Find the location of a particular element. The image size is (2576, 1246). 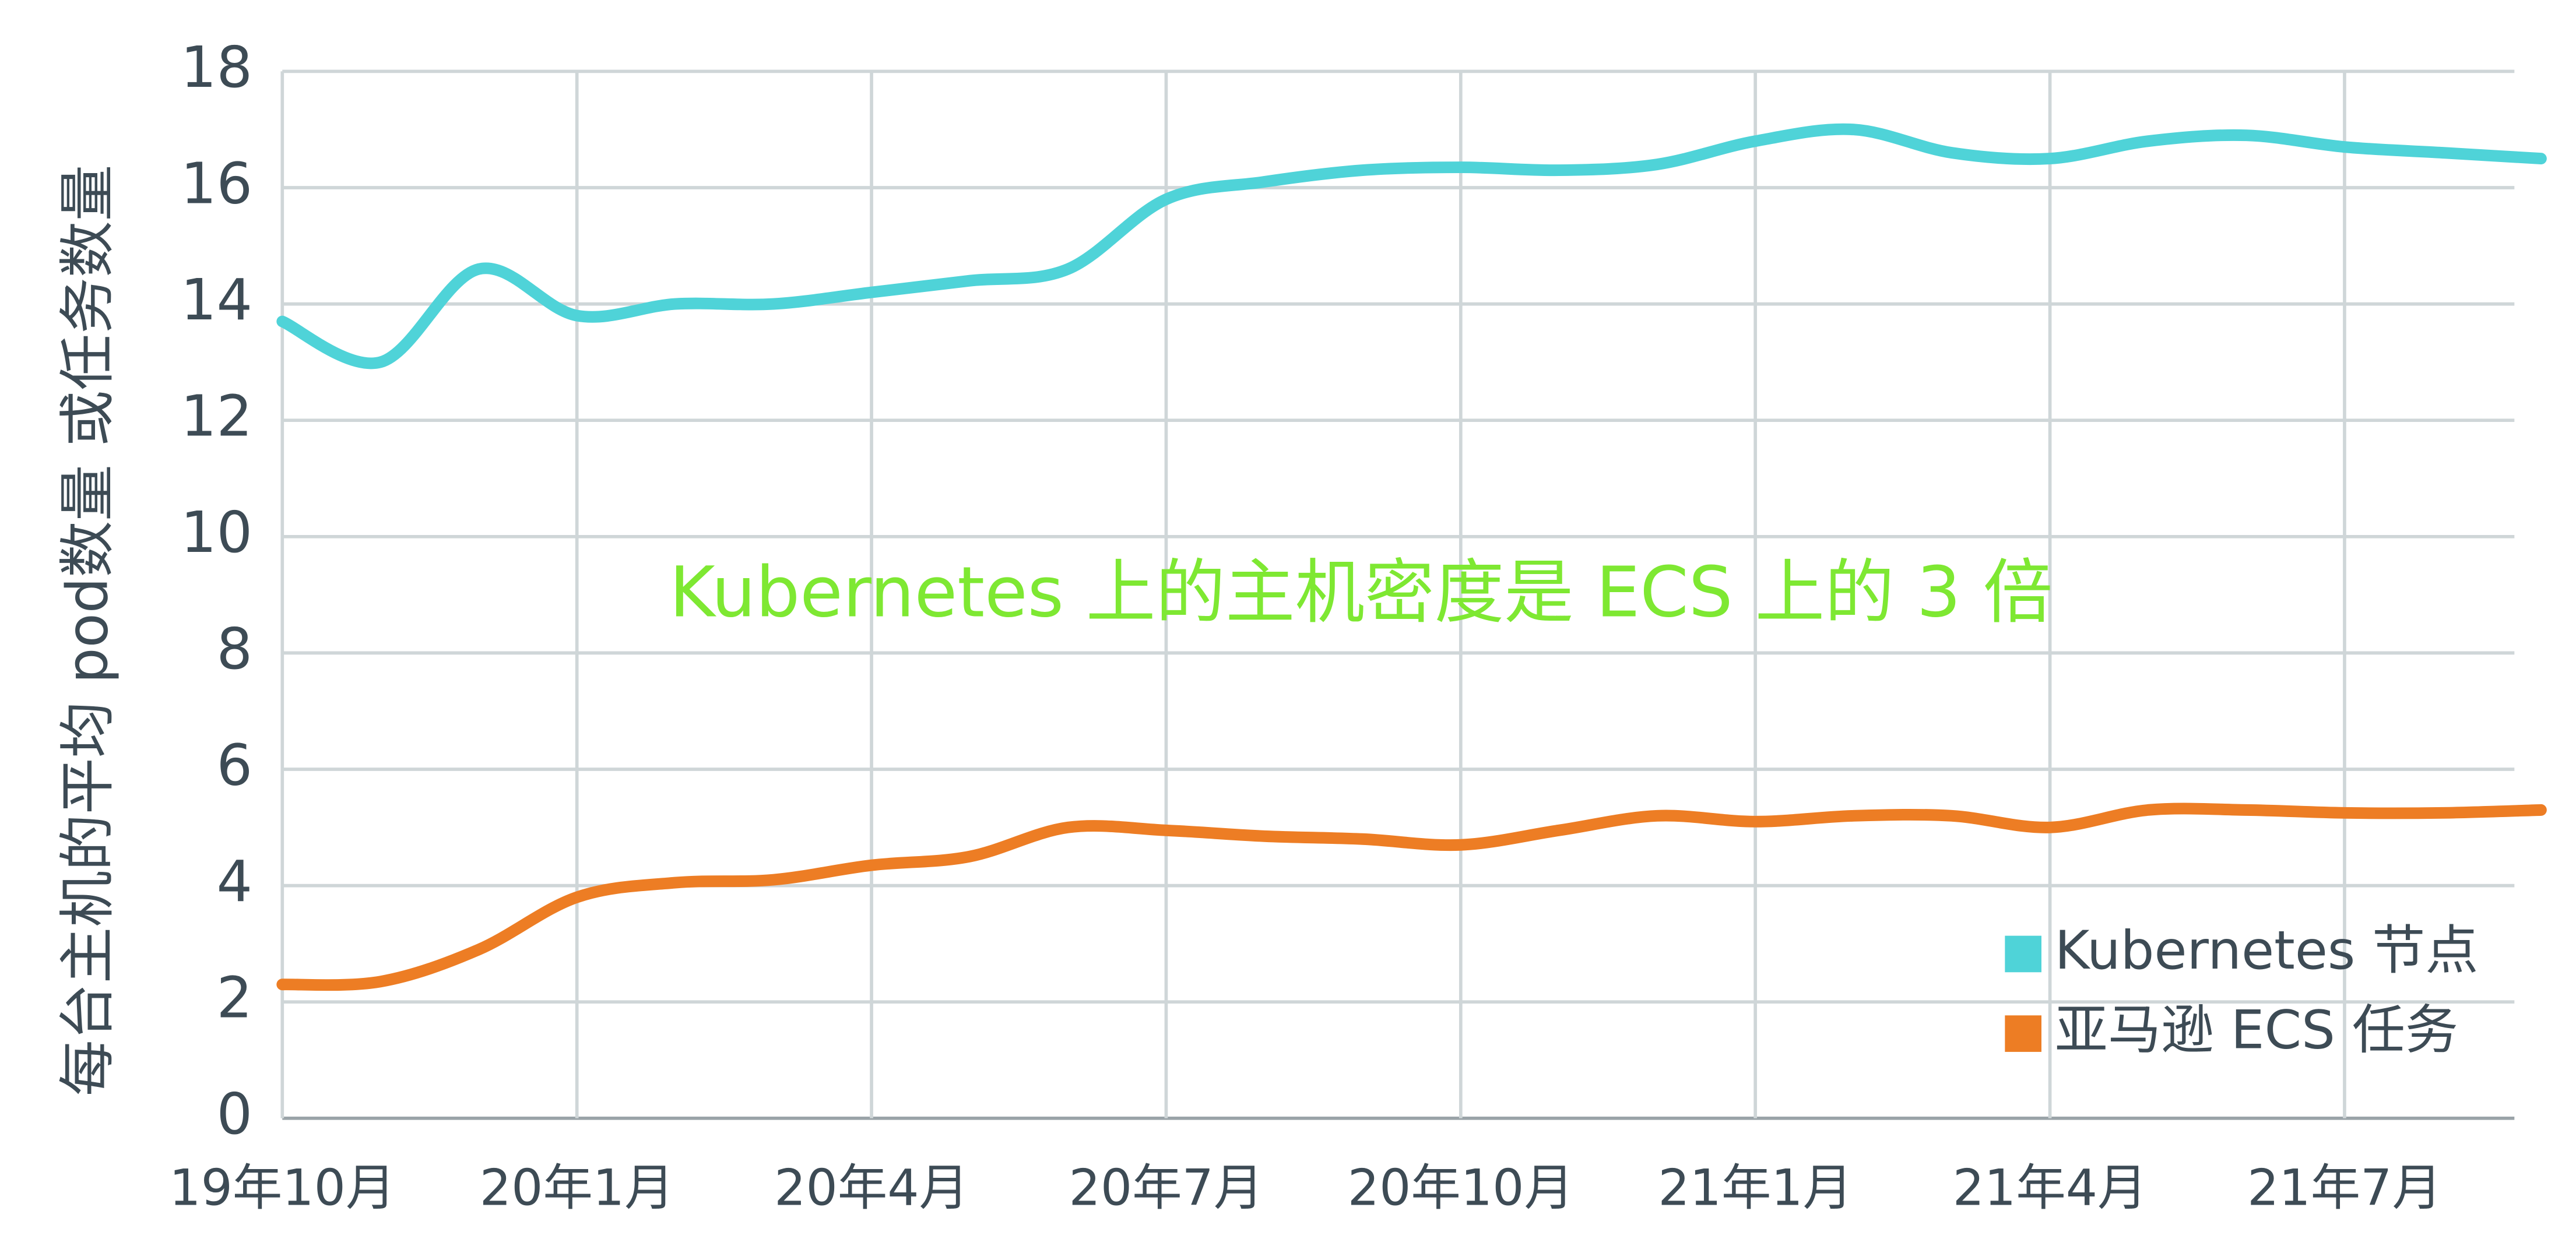

x-tick-label: 21年4月 is located at coordinates (2050, 1188).